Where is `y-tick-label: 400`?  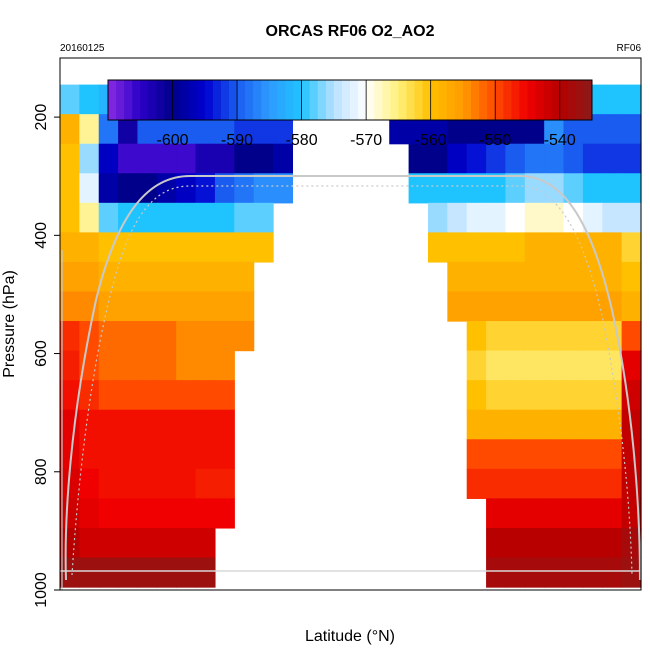
y-tick-label: 400 is located at coordinates (41, 235).